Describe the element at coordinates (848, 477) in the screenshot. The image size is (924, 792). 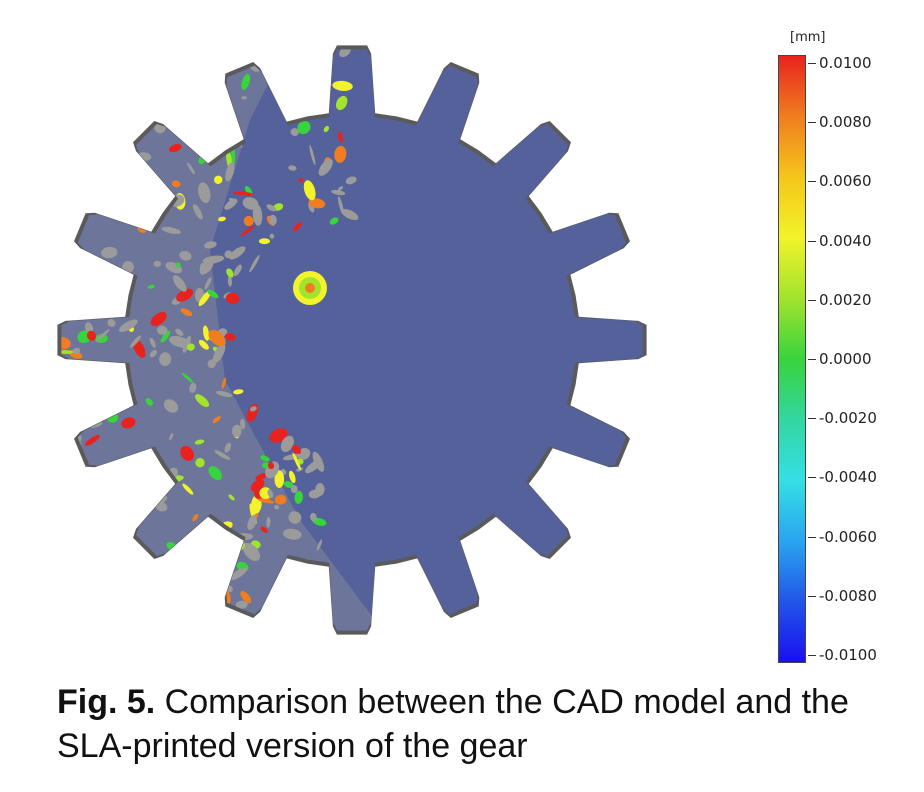
I see `colorbar-tick-label: -0.0040` at that location.